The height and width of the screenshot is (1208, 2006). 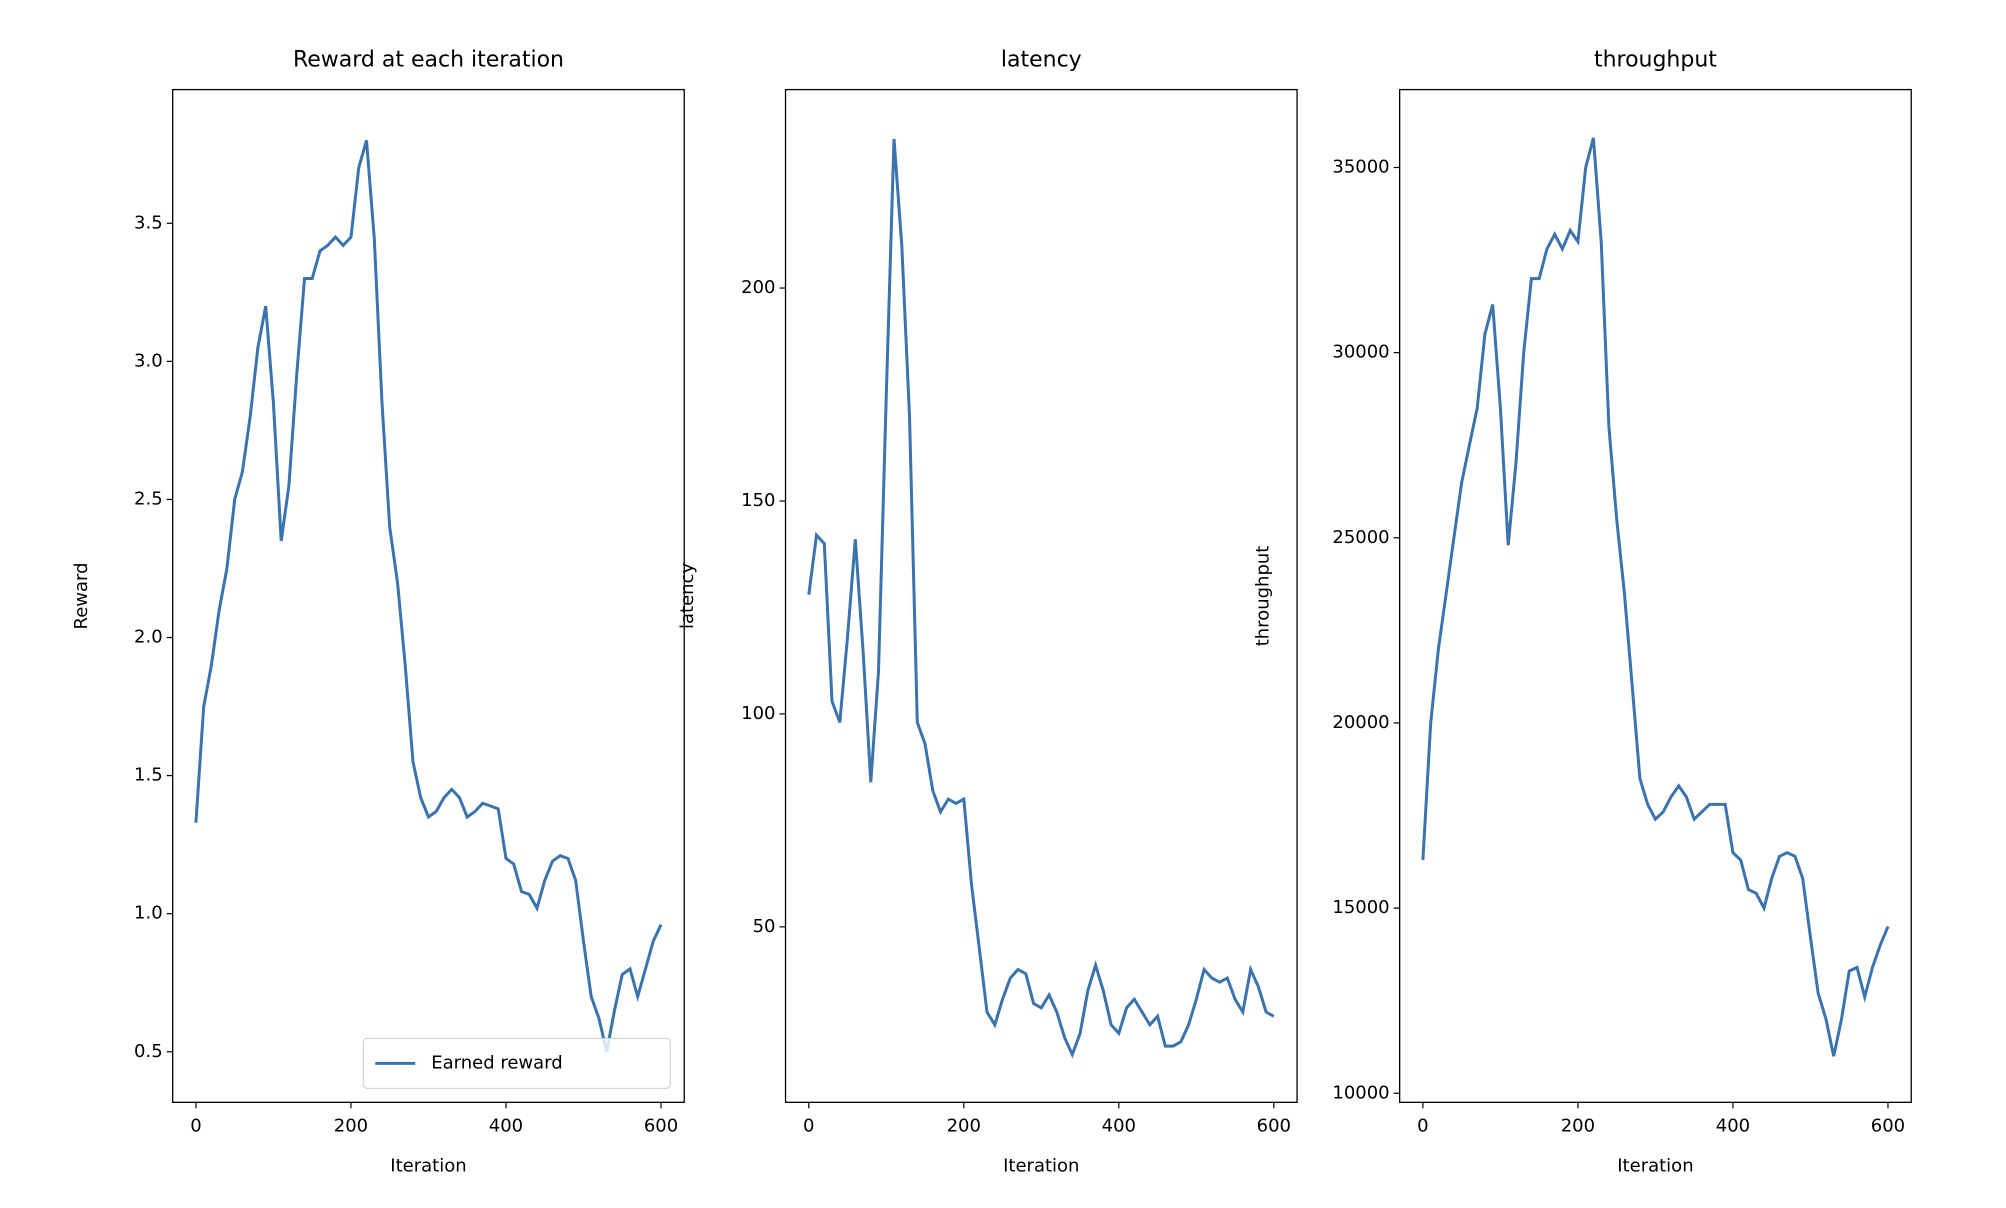 What do you see at coordinates (148, 913) in the screenshot?
I see `y-tick-label: 1.0` at bounding box center [148, 913].